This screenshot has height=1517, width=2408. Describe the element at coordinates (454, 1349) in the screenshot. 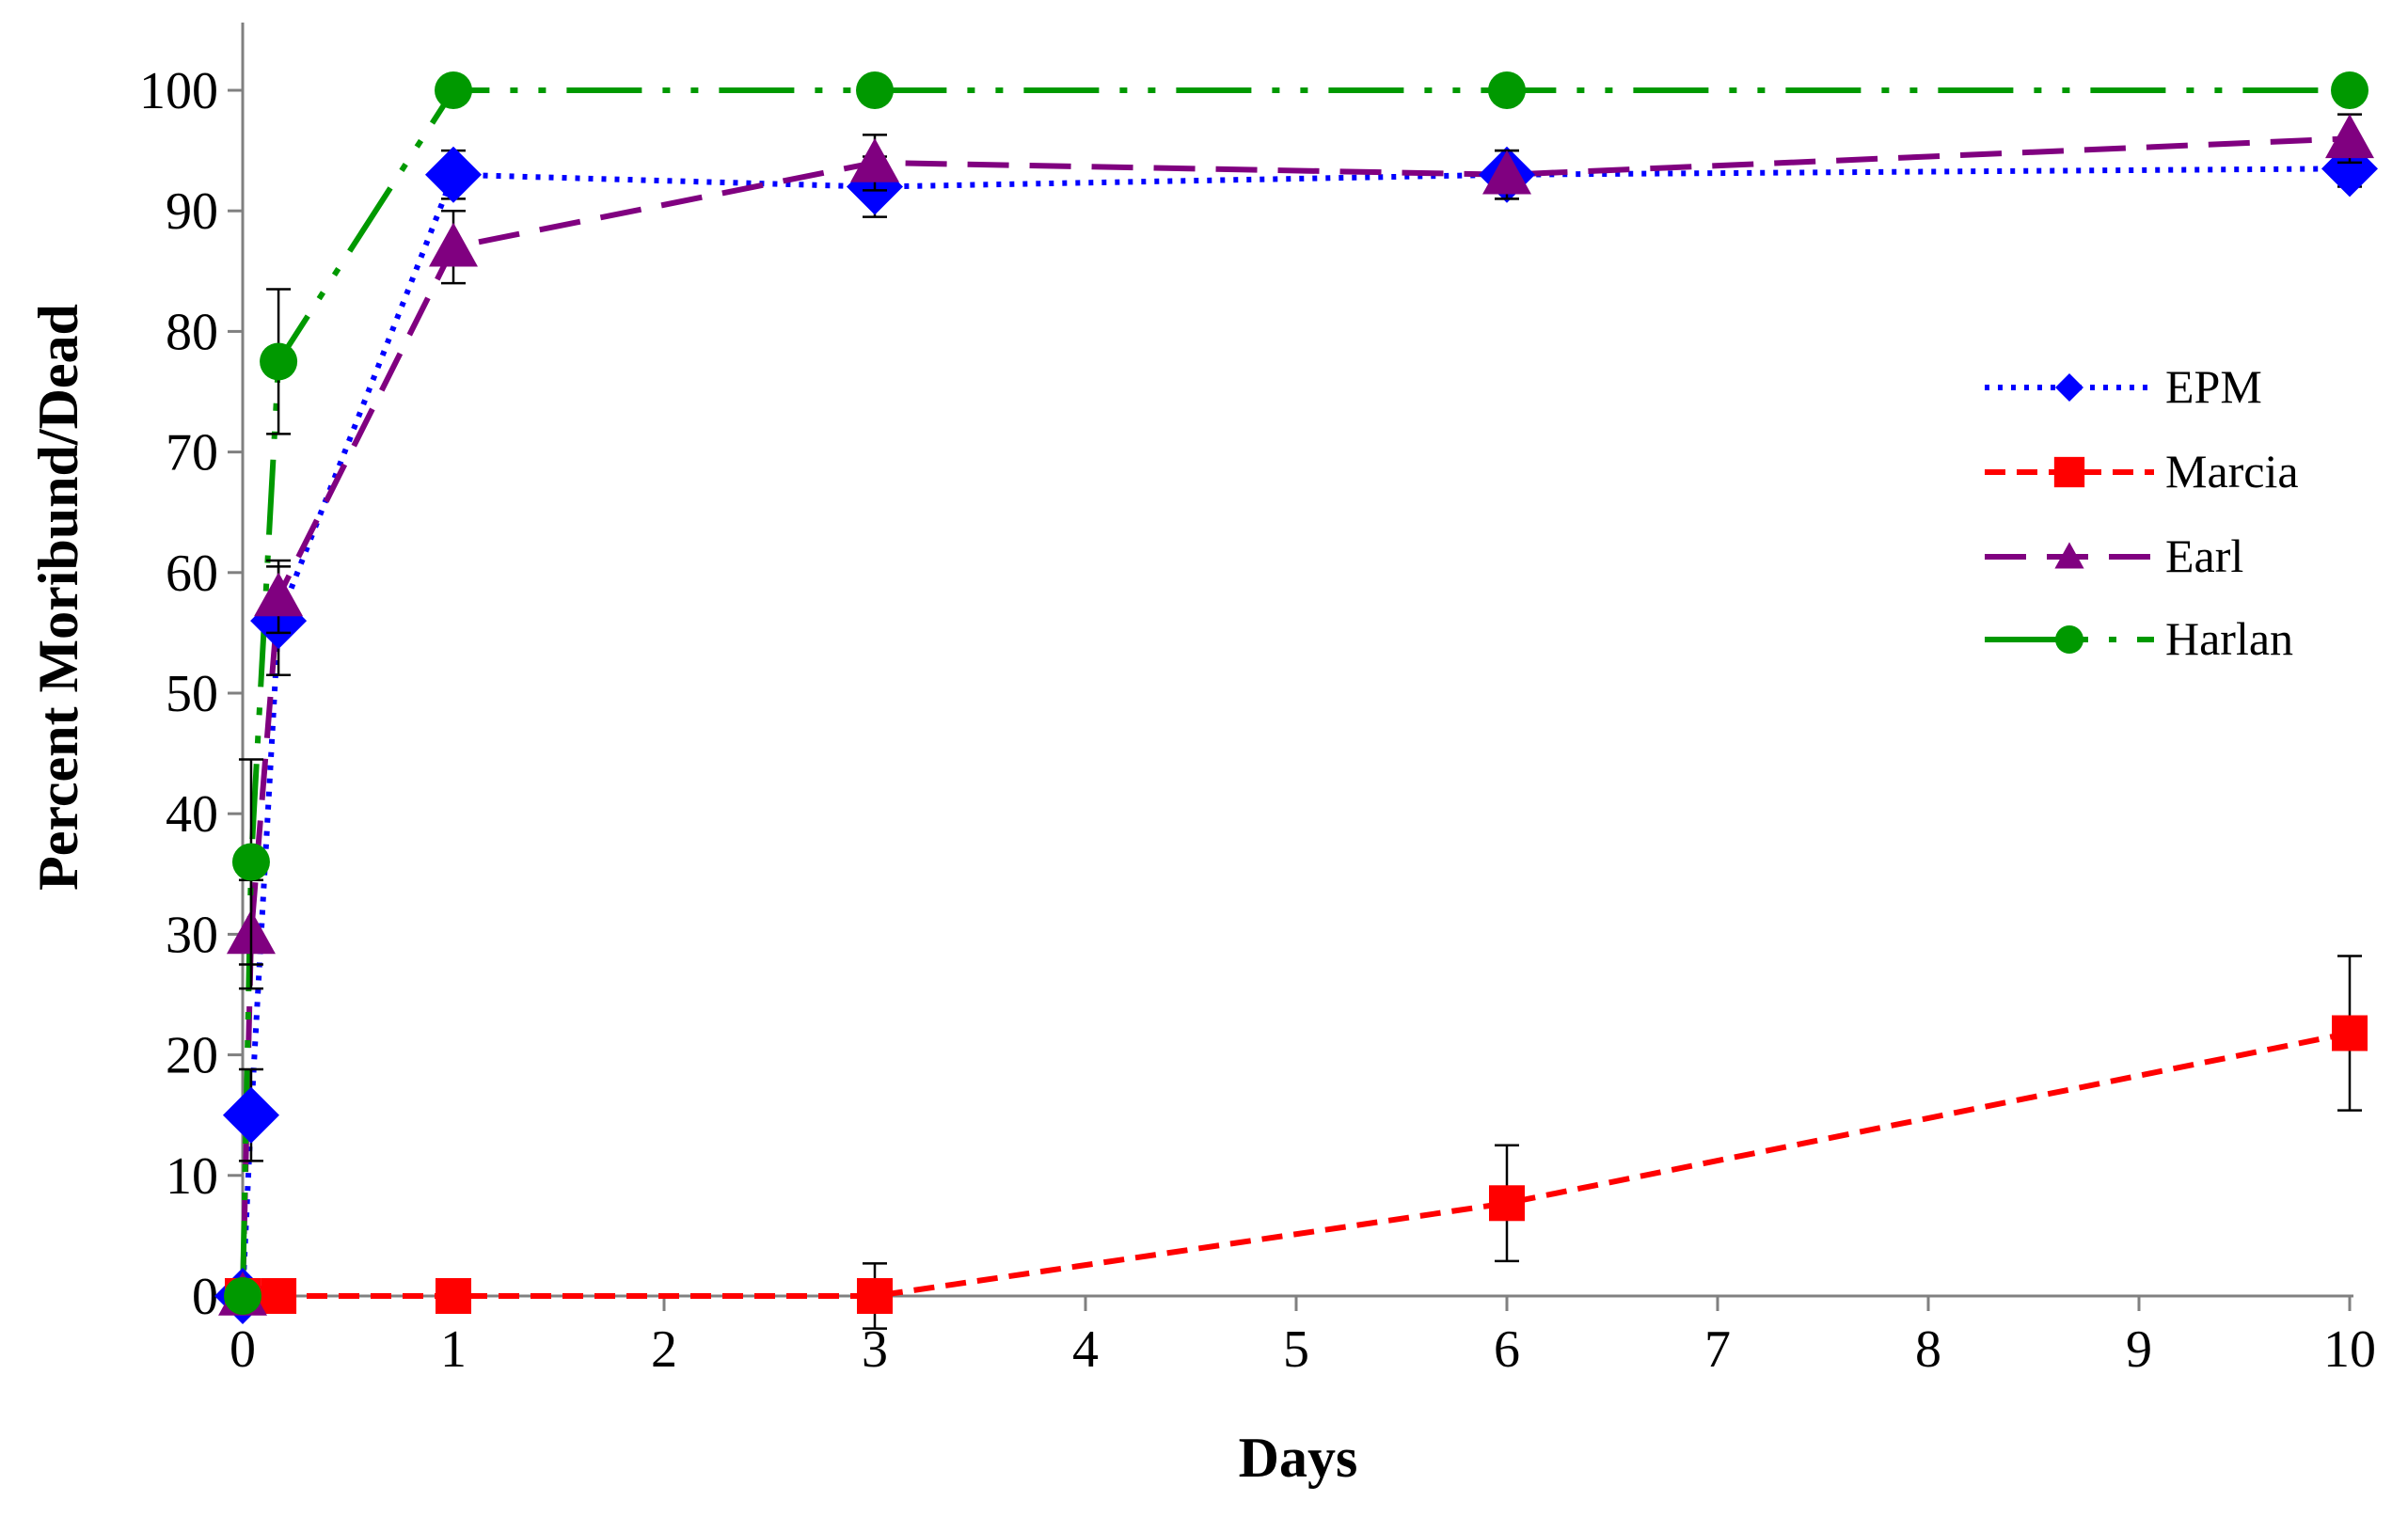

I see `x-tick-label: 1` at that location.